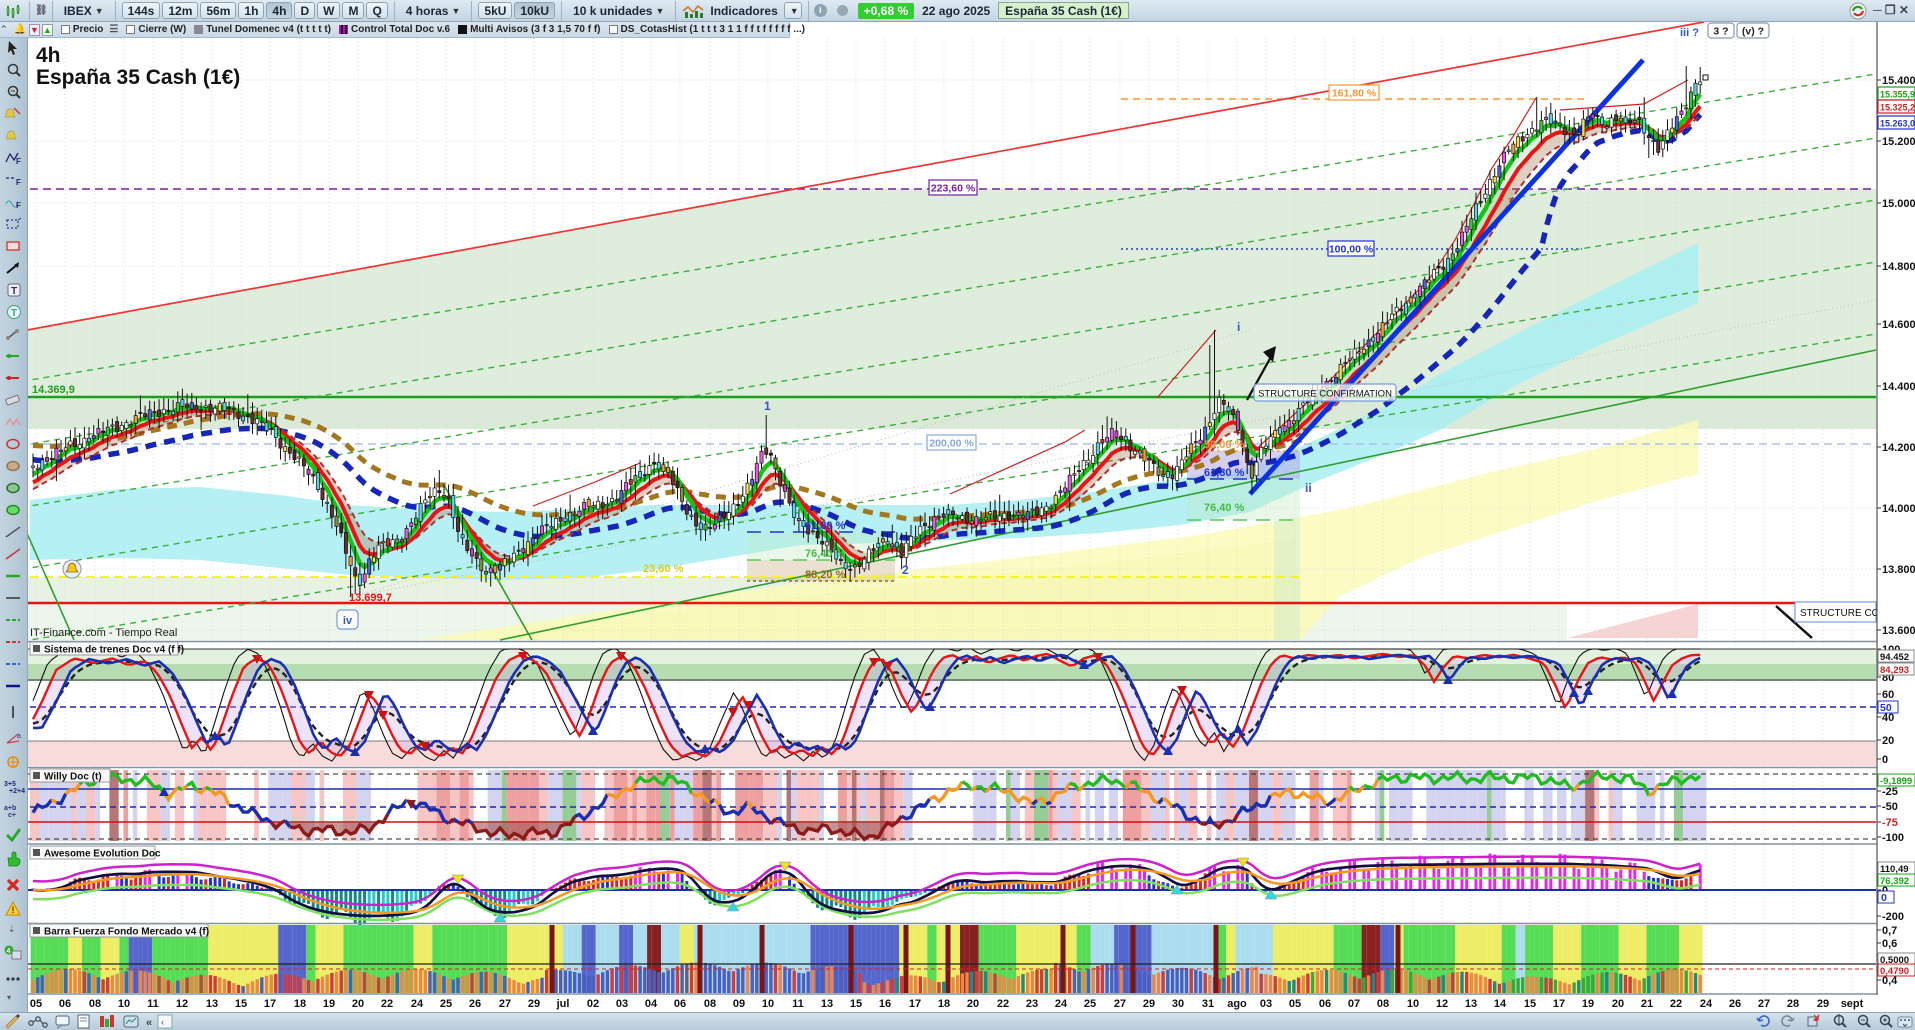  I want to click on svg-text: a, so click(19, 736).